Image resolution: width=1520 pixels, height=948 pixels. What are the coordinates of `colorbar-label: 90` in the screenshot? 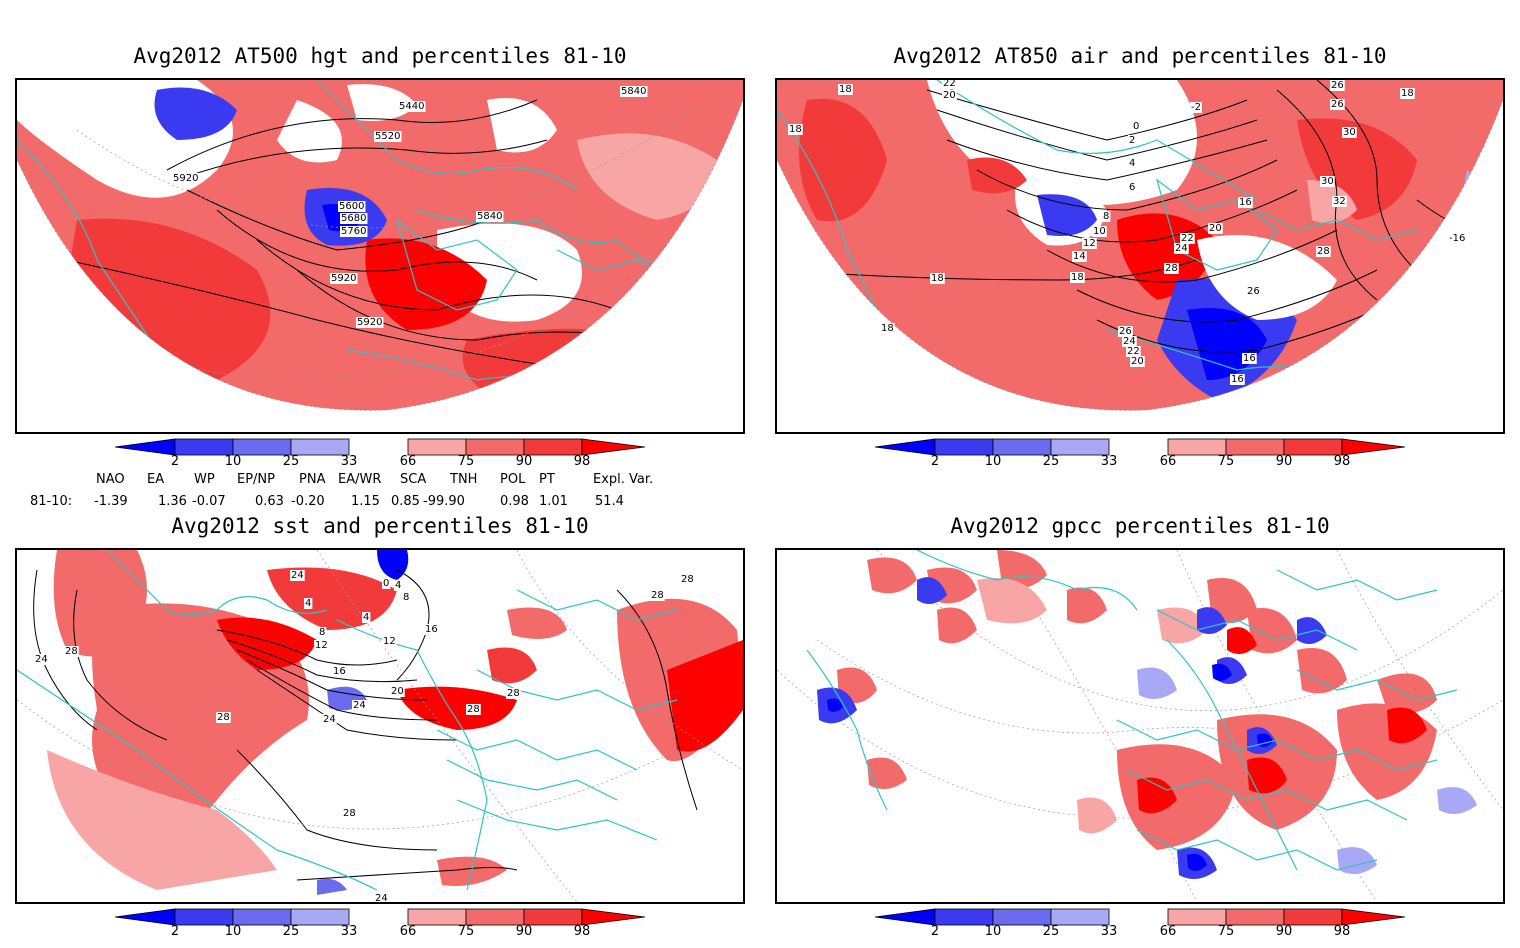 It's located at (524, 931).